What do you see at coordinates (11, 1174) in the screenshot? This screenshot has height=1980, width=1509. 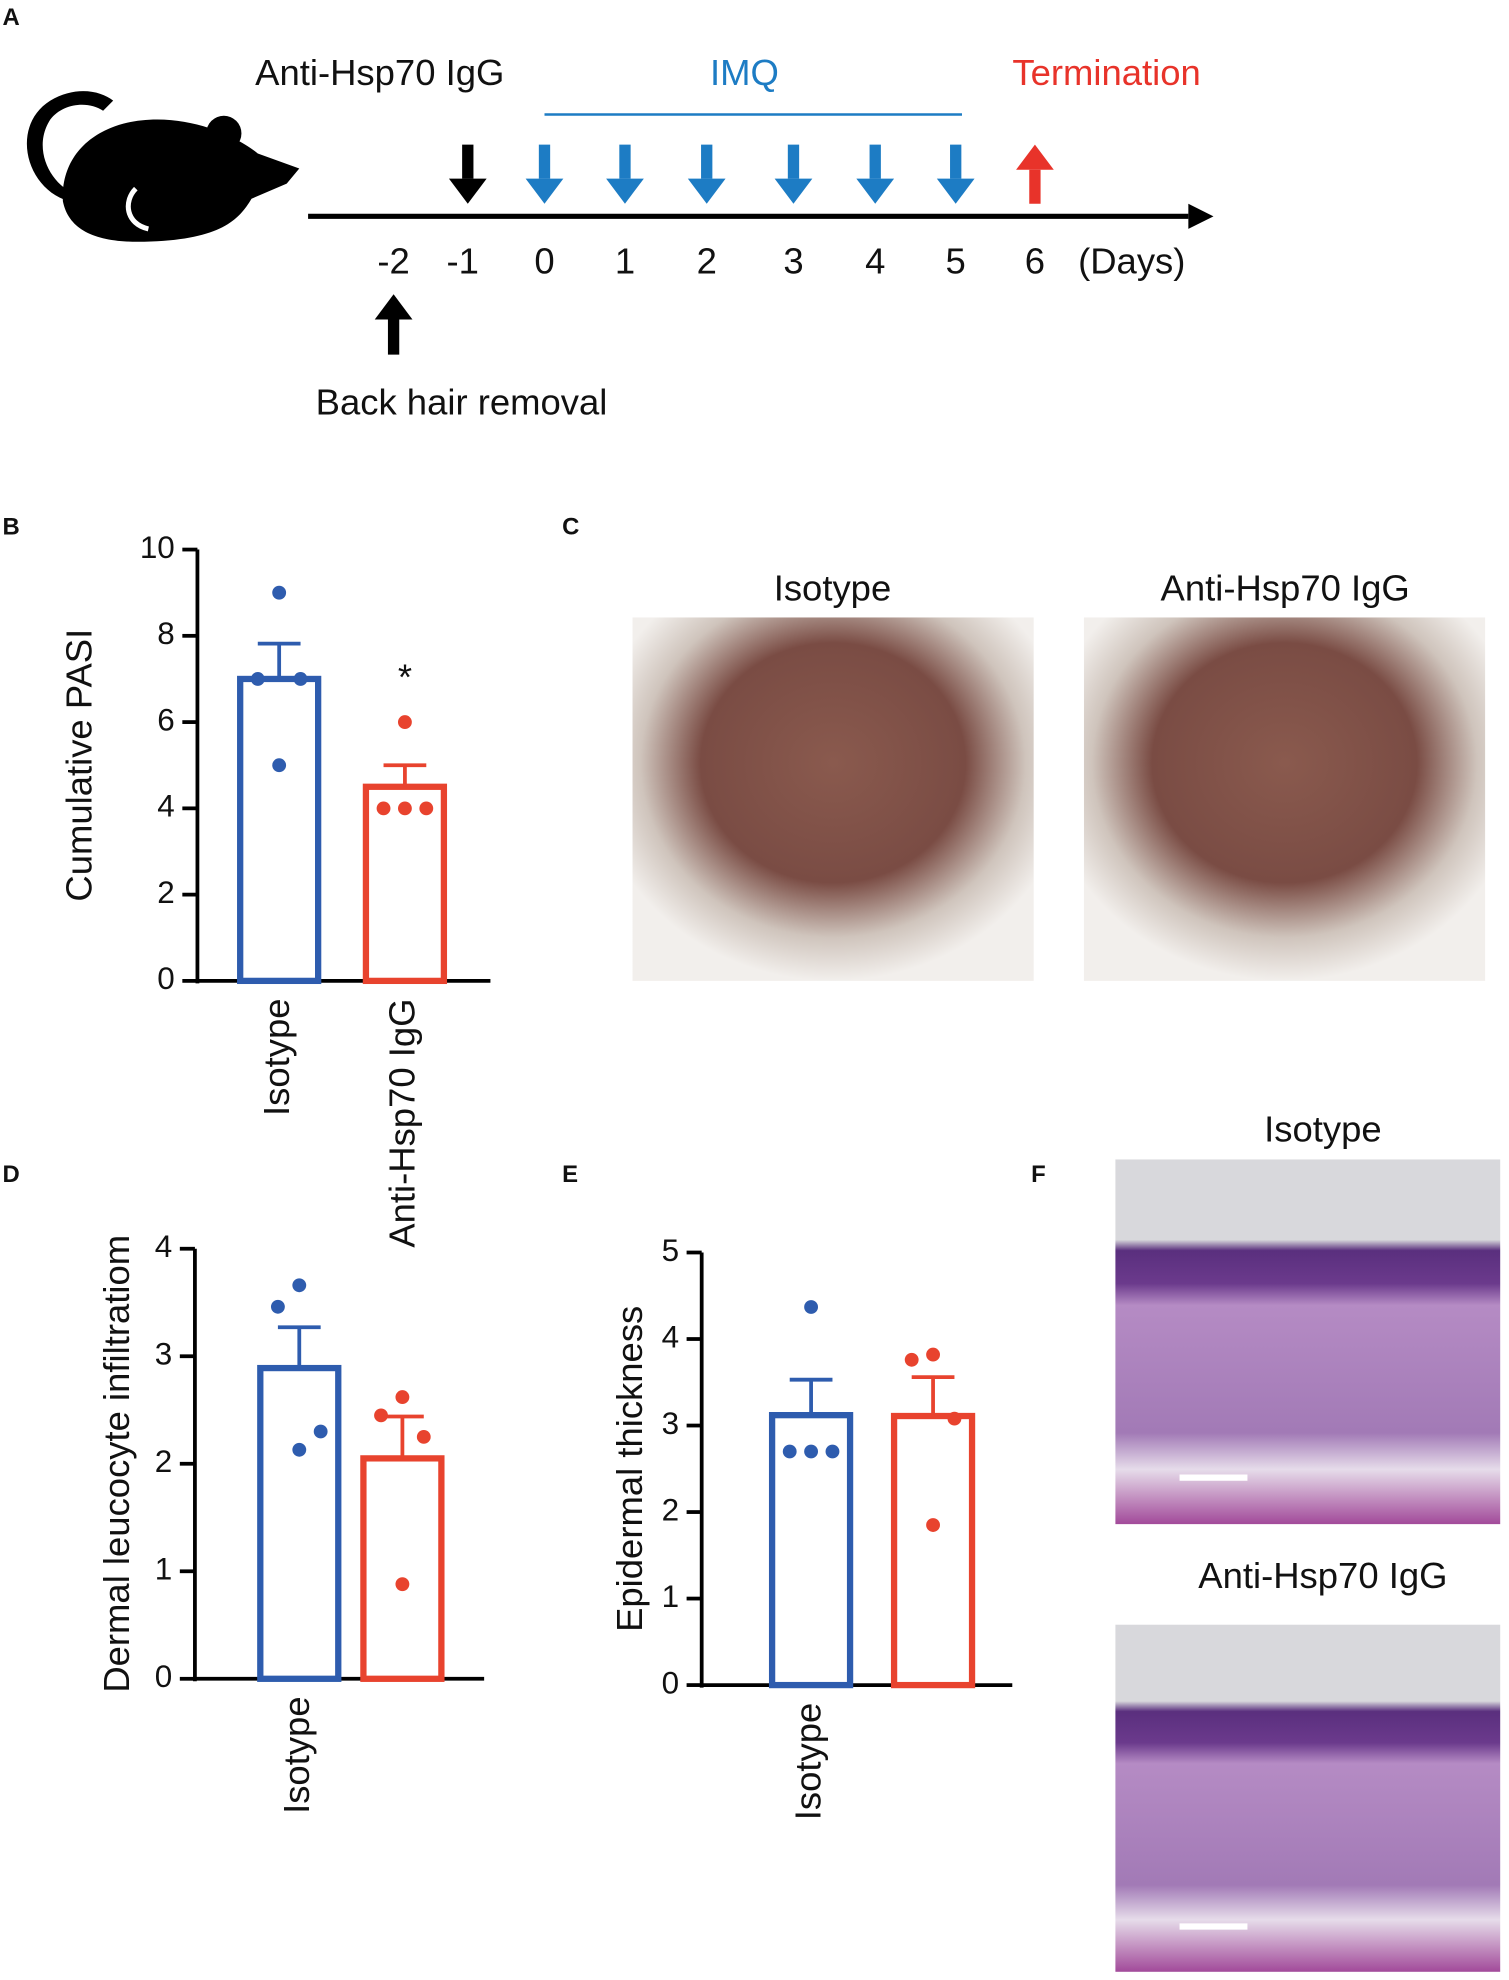 I see `panel-letter: D` at bounding box center [11, 1174].